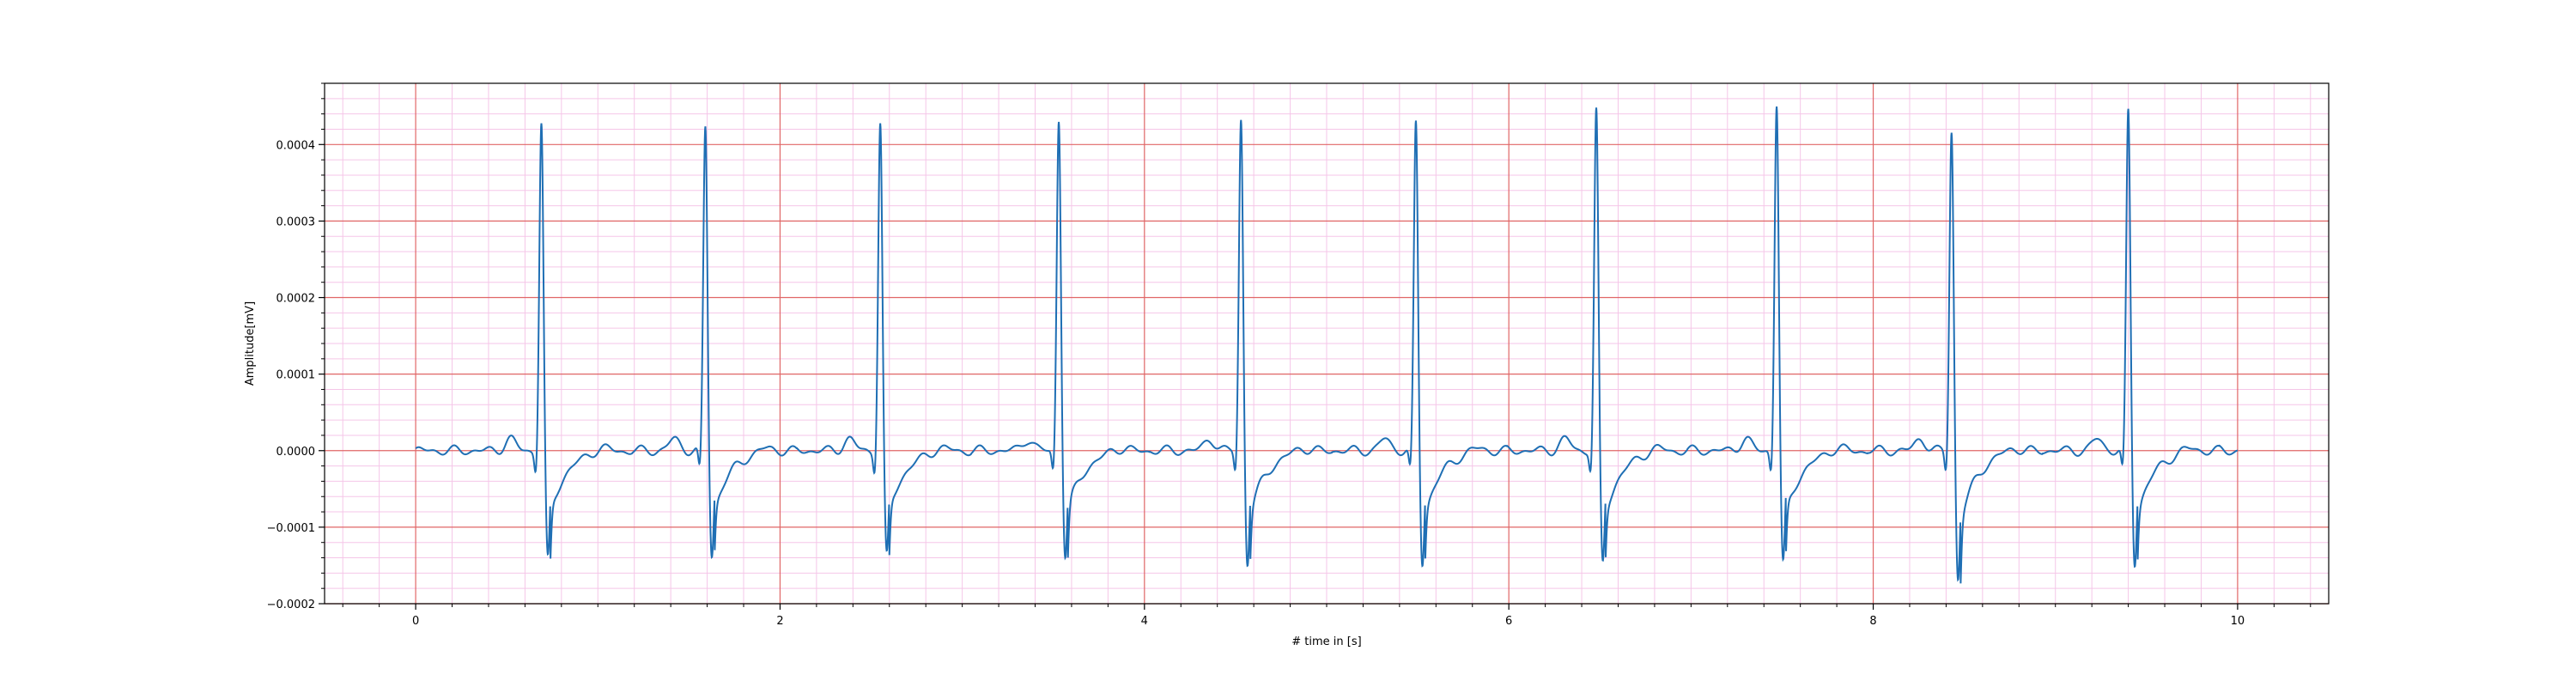 Image resolution: width=2576 pixels, height=687 pixels. I want to click on y-tick-label: 0.0002, so click(296, 299).